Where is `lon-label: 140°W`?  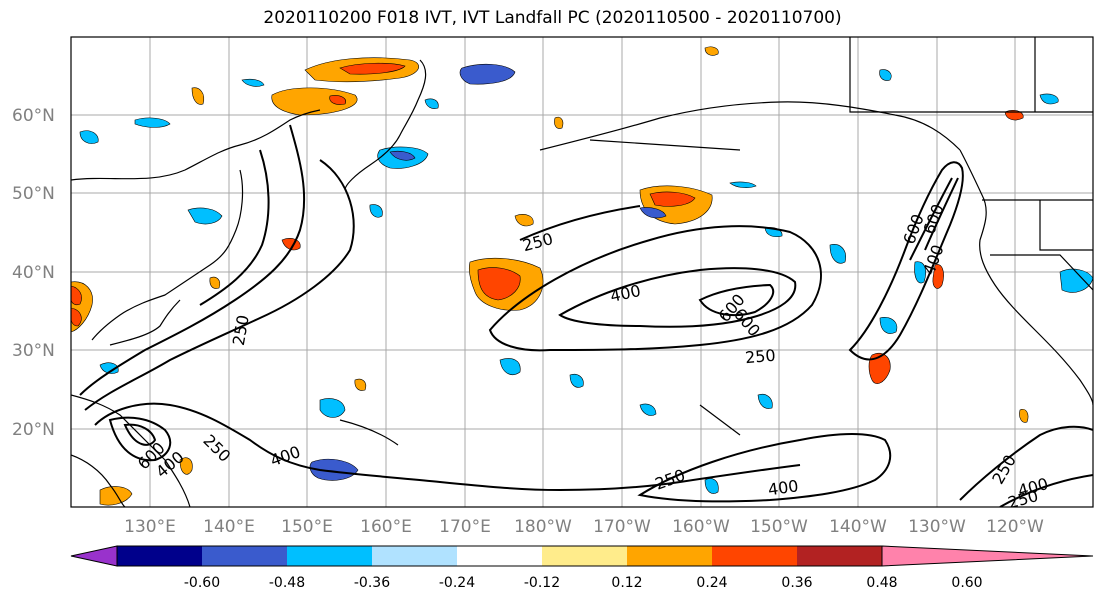
lon-label: 140°W is located at coordinates (858, 527).